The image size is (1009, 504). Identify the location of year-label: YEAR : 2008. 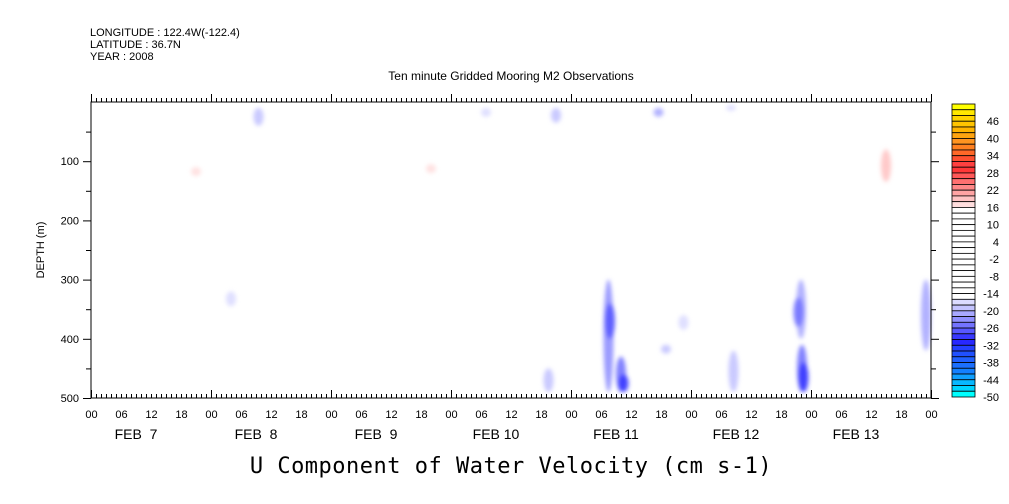
(122, 57).